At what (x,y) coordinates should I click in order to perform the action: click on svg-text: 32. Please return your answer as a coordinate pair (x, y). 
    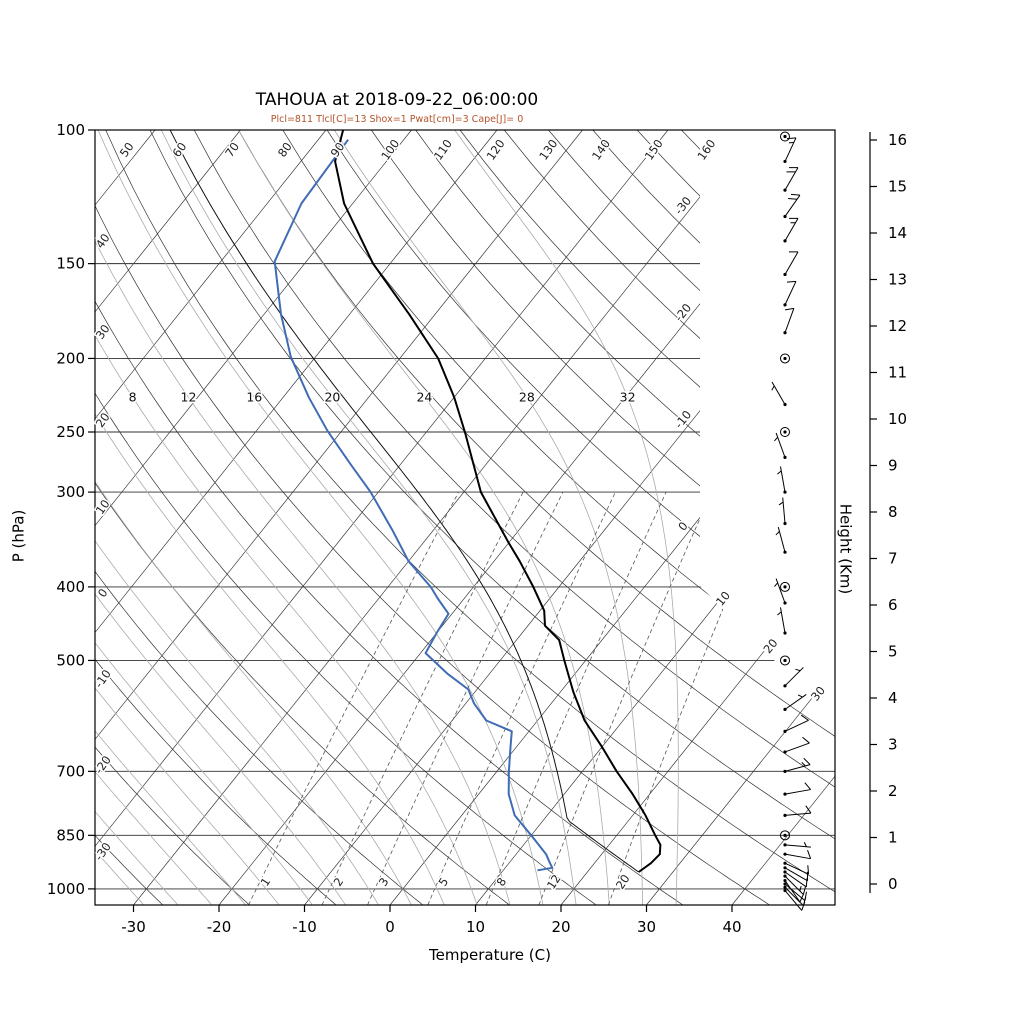
    Looking at the image, I should click on (628, 396).